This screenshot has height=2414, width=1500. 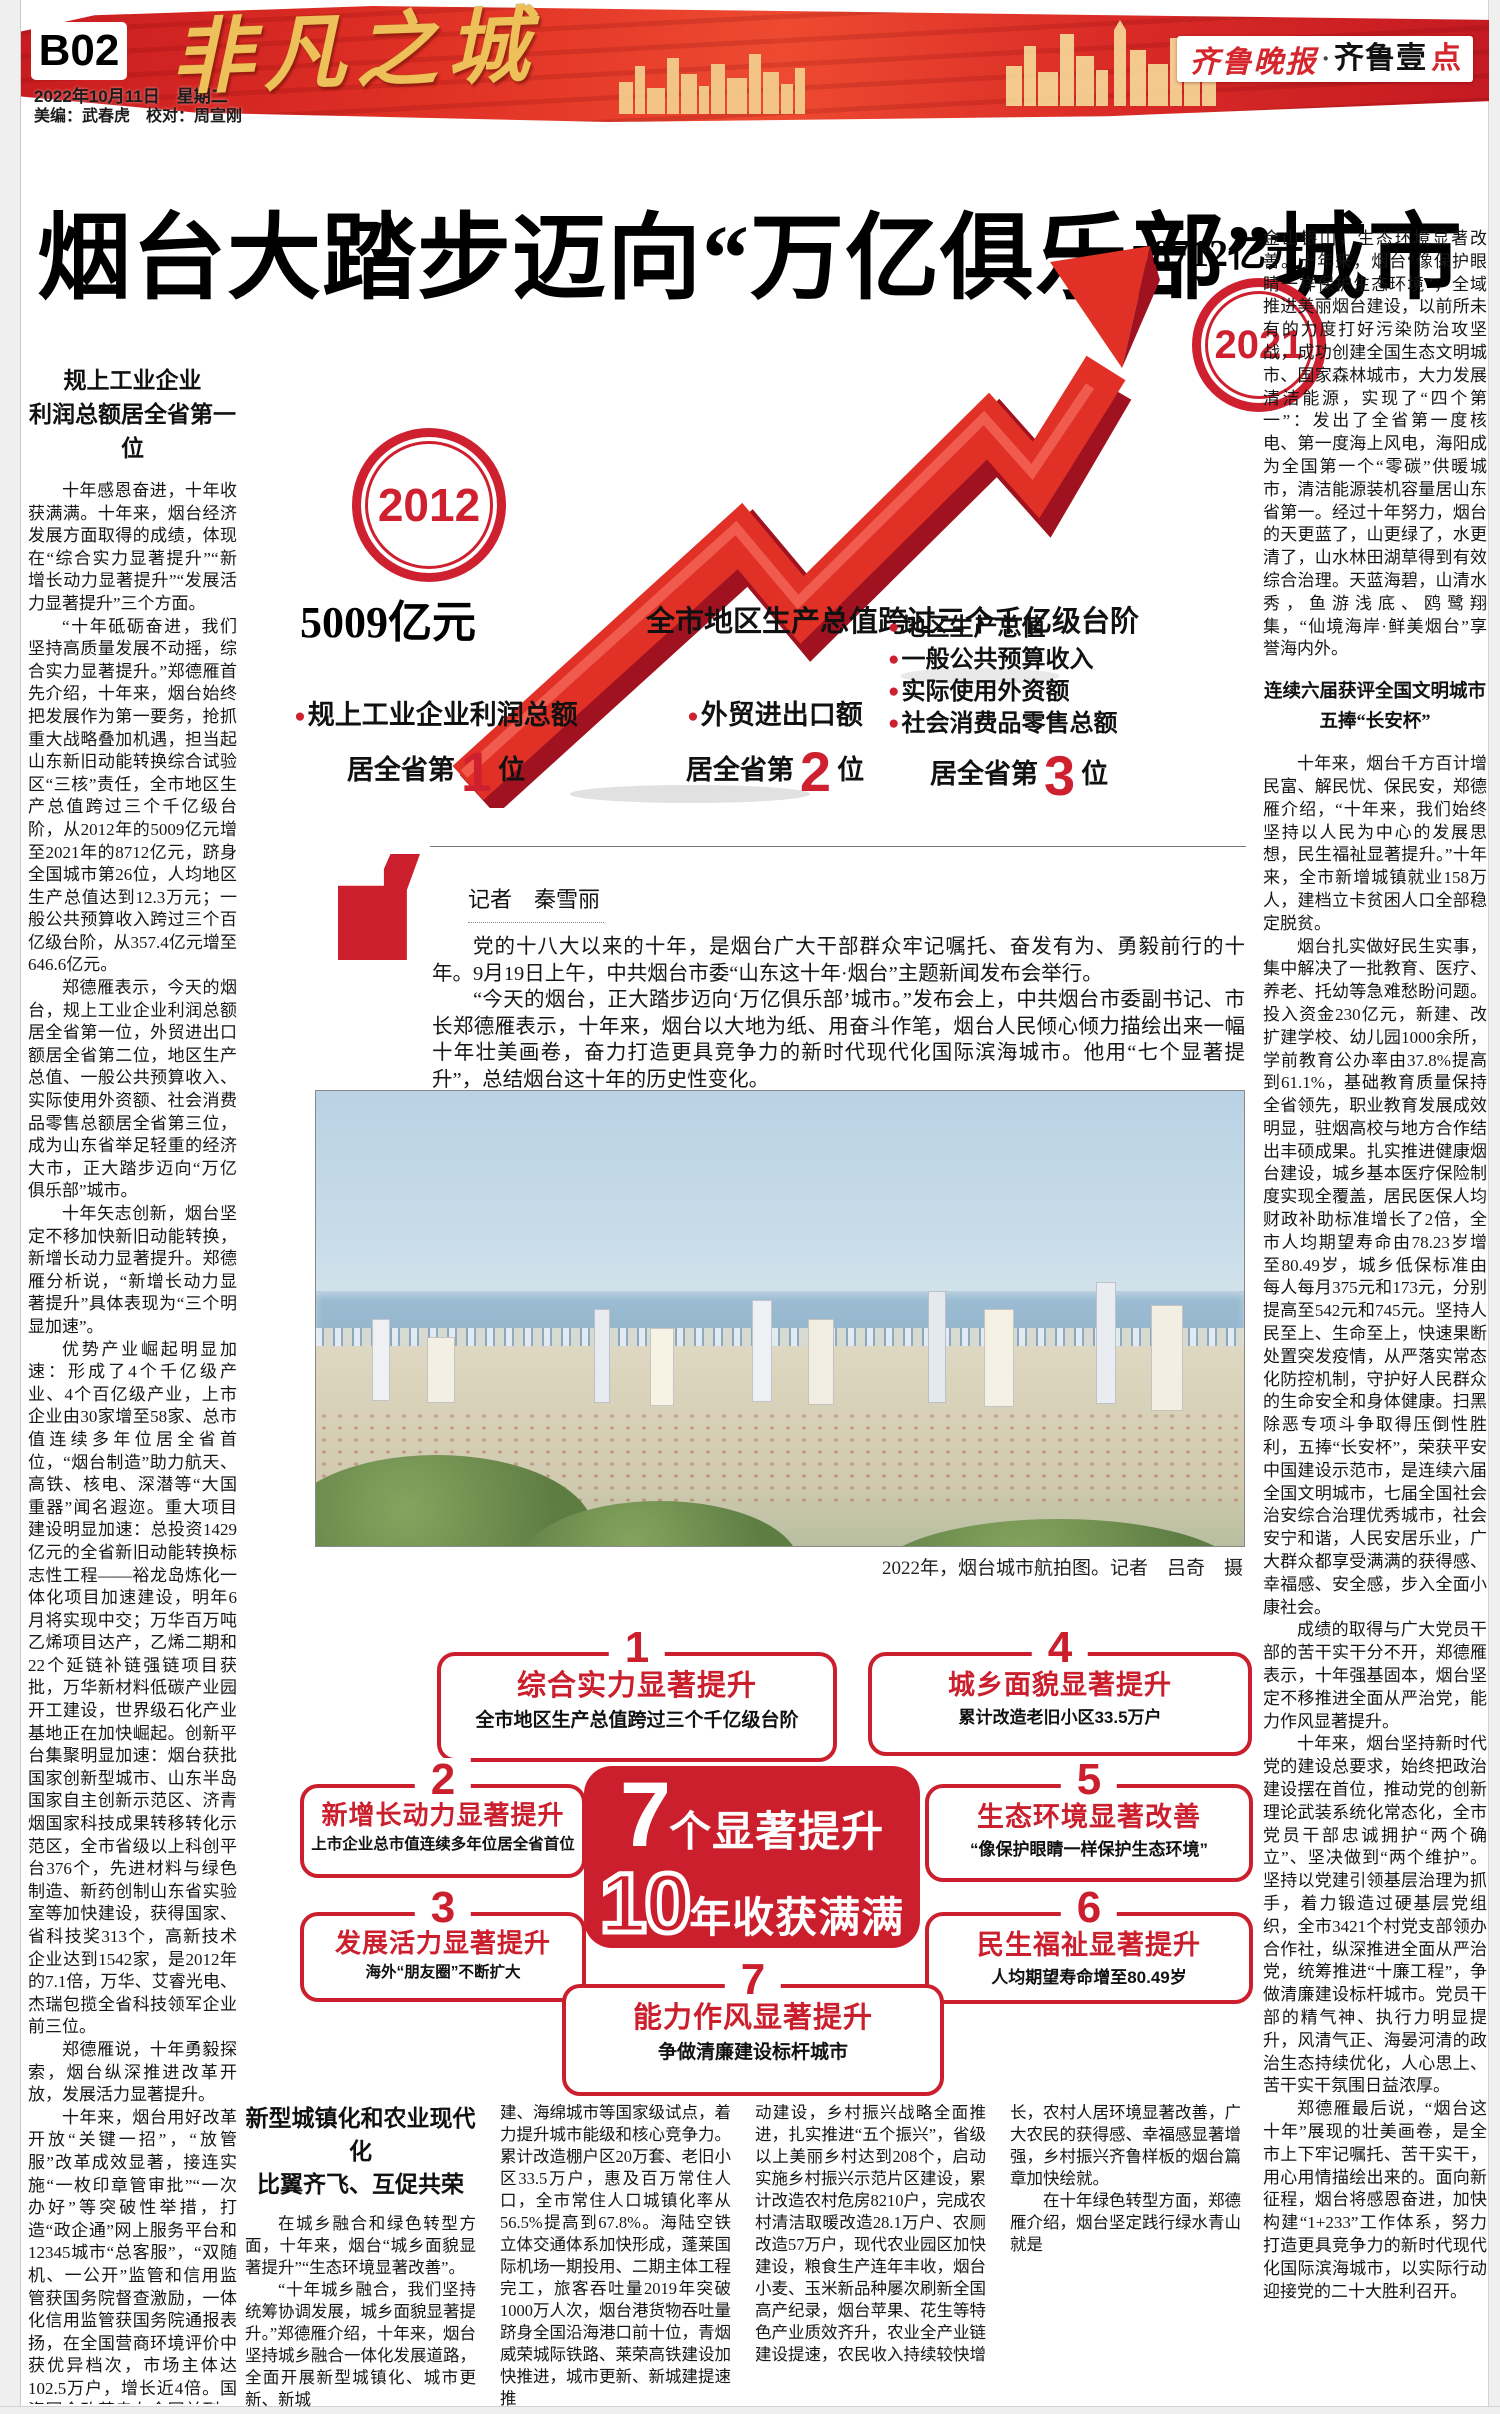 I want to click on item-desc: 上市企业总市值连续多年位居全省首位, so click(x=443, y=1844).